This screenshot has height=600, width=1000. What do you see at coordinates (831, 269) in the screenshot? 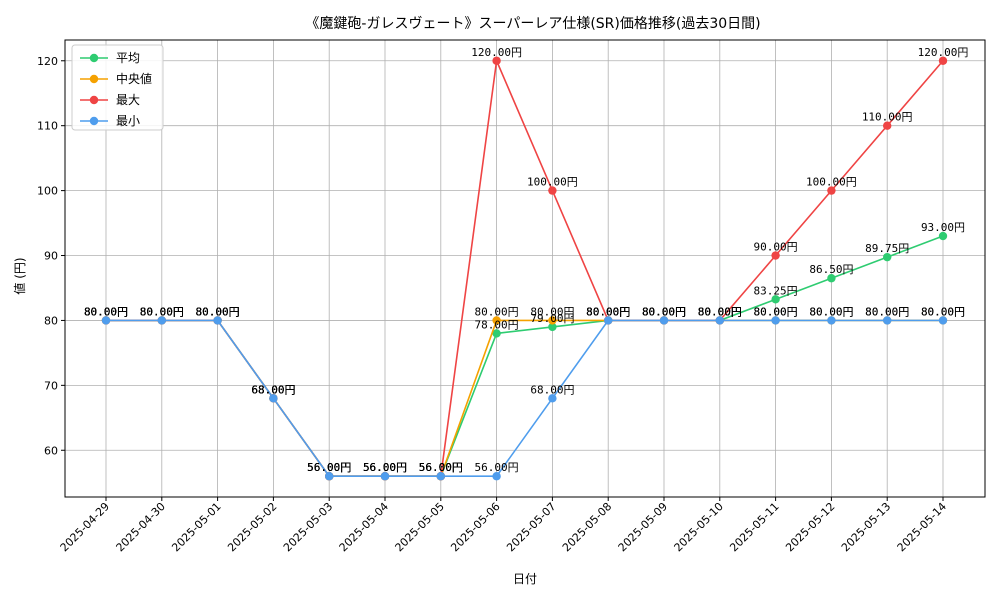
I see `data-label: 86.50円` at bounding box center [831, 269].